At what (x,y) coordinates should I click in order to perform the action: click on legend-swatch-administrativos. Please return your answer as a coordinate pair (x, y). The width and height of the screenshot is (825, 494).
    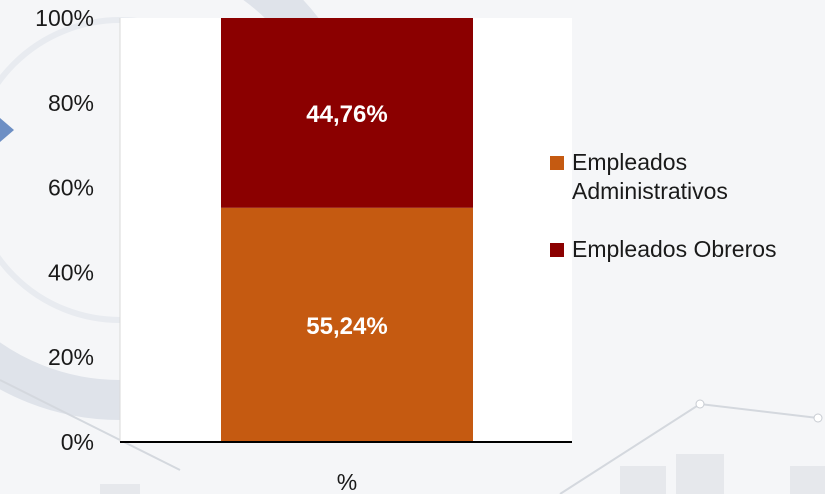
    Looking at the image, I should click on (557, 163).